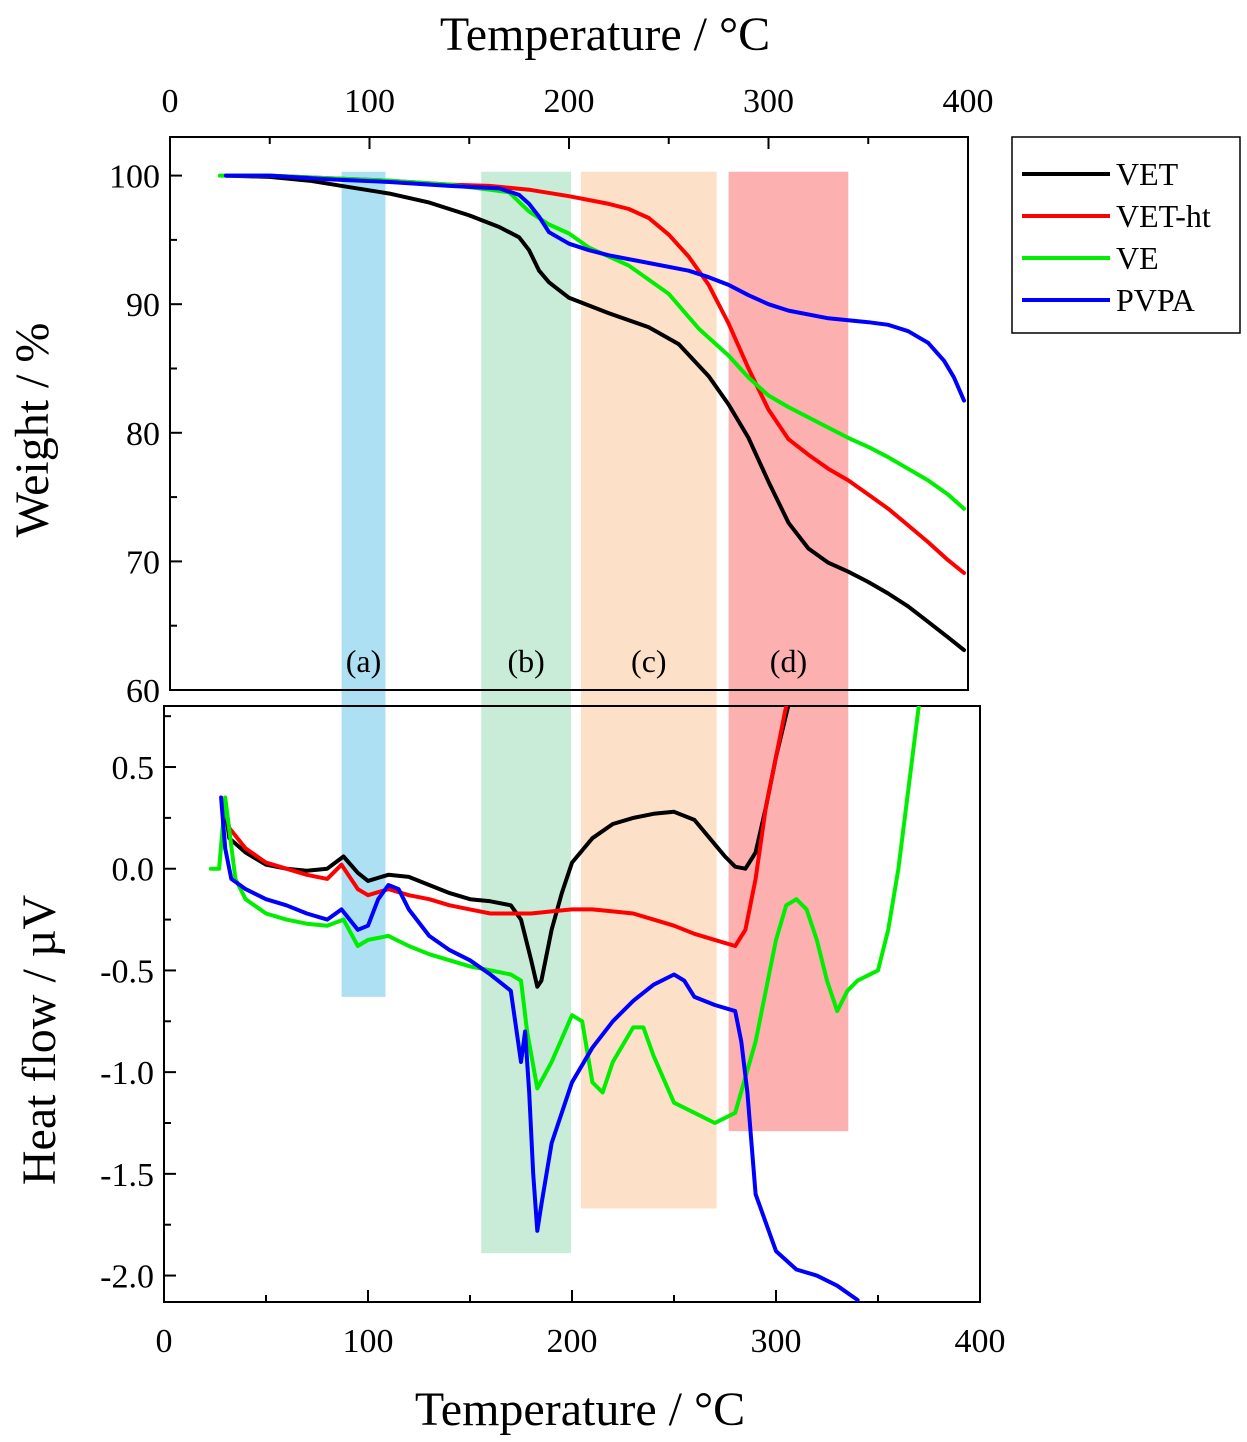  Describe the element at coordinates (1147, 174) in the screenshot. I see `legend-label: VET` at that location.